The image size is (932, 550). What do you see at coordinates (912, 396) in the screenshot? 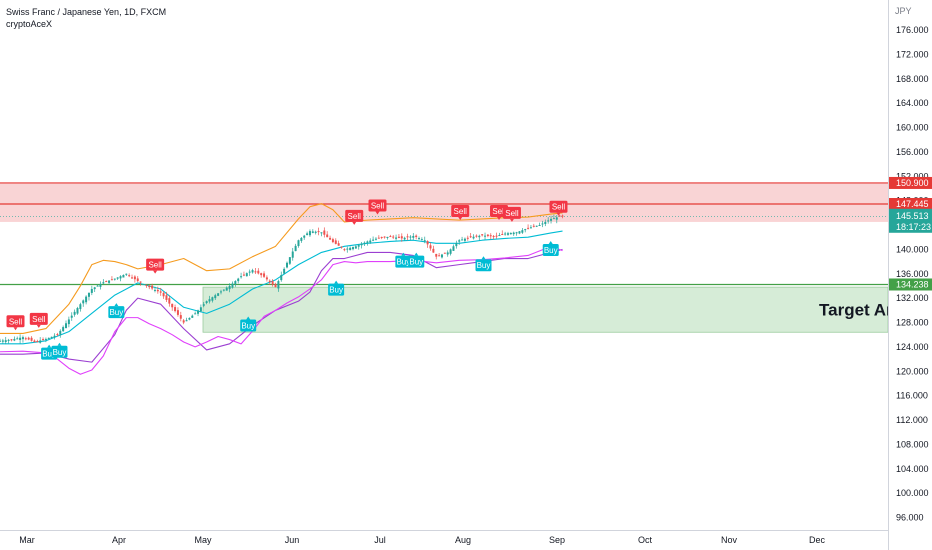
I see `y-tick-label: 116.000` at bounding box center [912, 396].